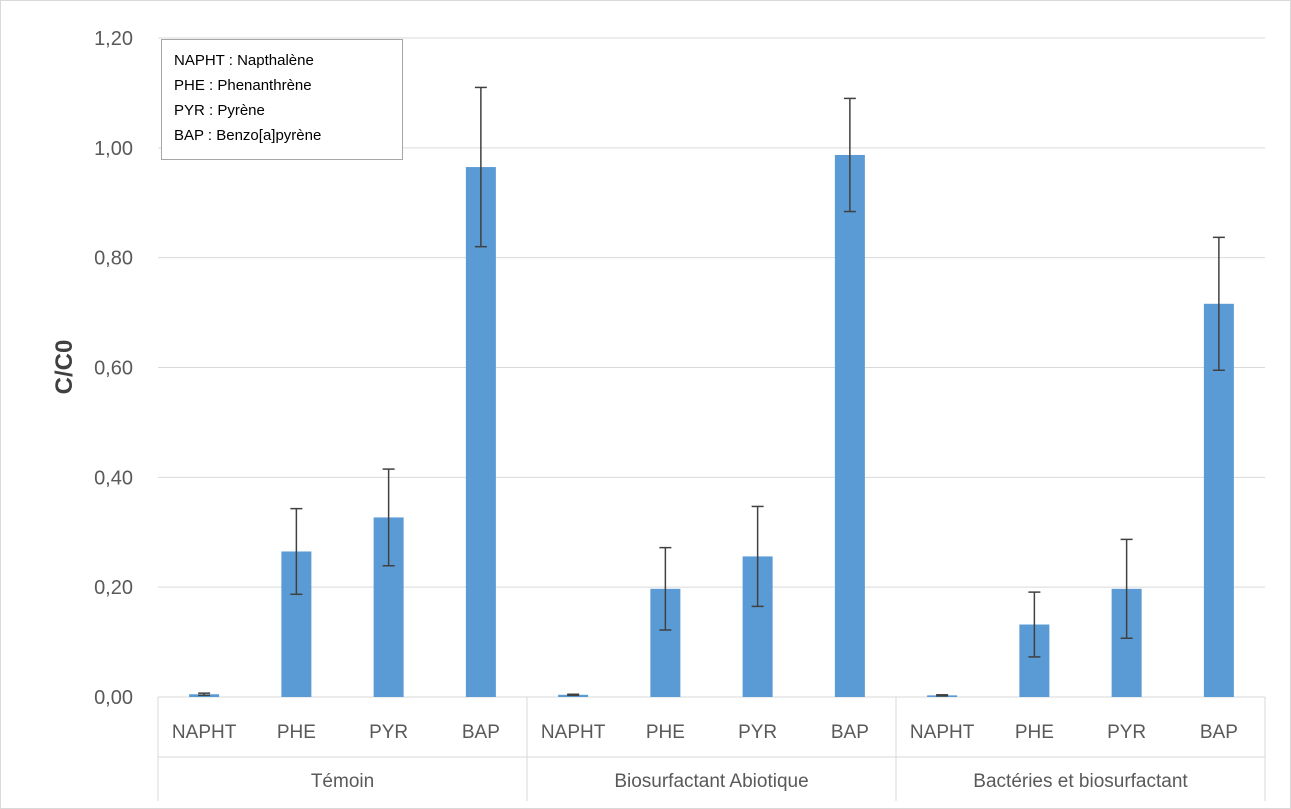 This screenshot has height=809, width=1291. What do you see at coordinates (248, 135) in the screenshot?
I see `abbreviation-bap: BAP : Benzo[a]pyrène` at bounding box center [248, 135].